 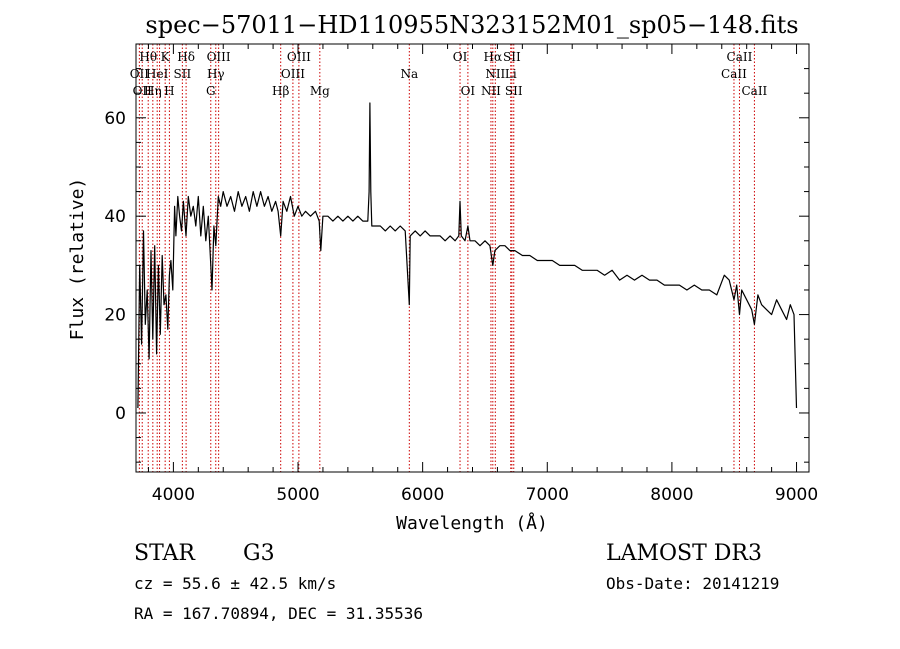 What do you see at coordinates (173, 495) in the screenshot?
I see `x-tick-label: 4000` at bounding box center [173, 495].